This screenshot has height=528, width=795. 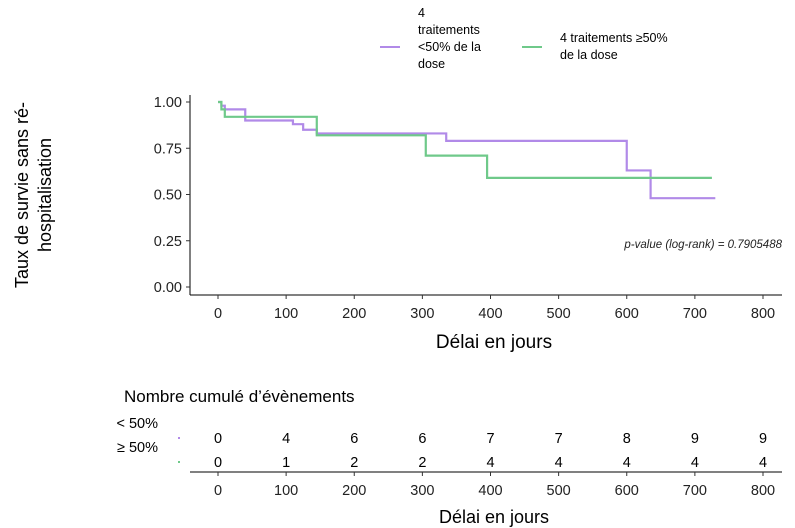 I want to click on table-x-tick-label: 800, so click(x=763, y=491).